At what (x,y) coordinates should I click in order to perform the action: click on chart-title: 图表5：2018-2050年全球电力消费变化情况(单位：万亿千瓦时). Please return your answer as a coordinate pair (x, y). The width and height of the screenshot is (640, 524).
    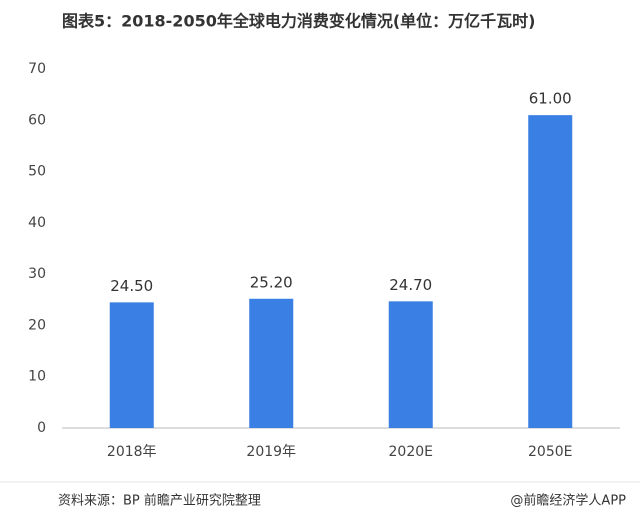
    Looking at the image, I should click on (298, 21).